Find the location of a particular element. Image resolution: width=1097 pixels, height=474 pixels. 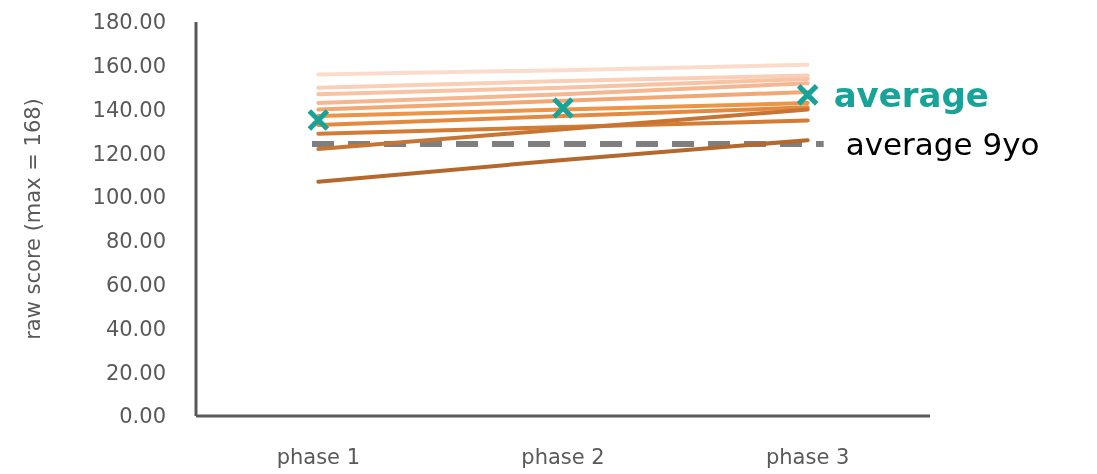

ref-line-label: average 9yo is located at coordinates (942, 143).